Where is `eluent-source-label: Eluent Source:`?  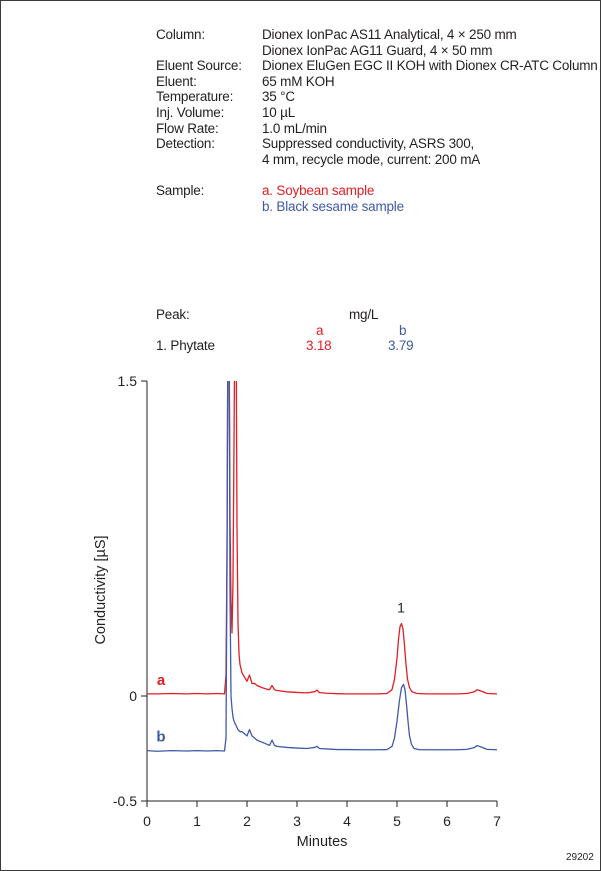 eluent-source-label: Eluent Source: is located at coordinates (199, 66).